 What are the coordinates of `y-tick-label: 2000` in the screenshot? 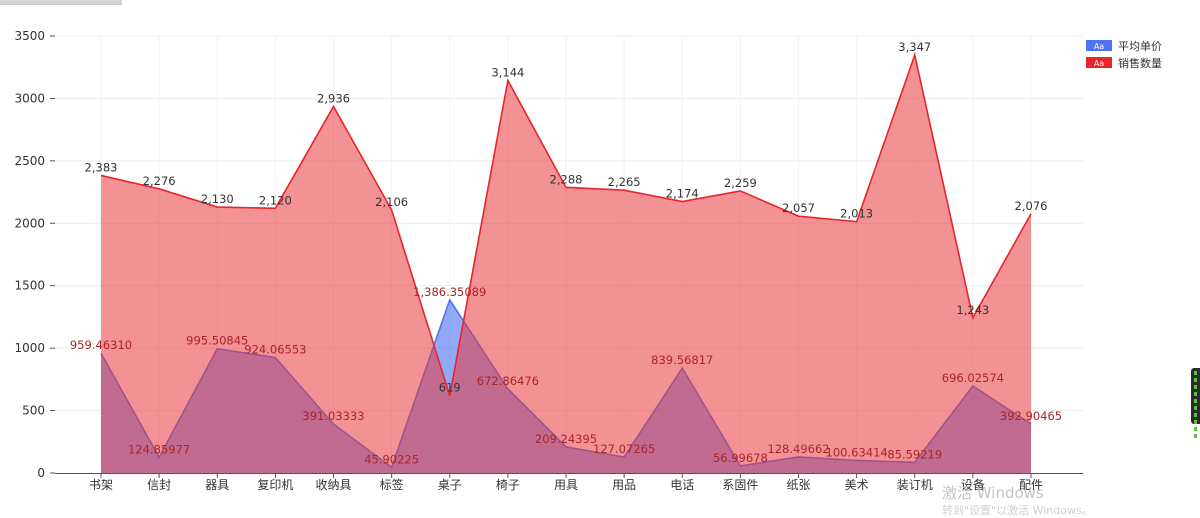 It's located at (29, 223).